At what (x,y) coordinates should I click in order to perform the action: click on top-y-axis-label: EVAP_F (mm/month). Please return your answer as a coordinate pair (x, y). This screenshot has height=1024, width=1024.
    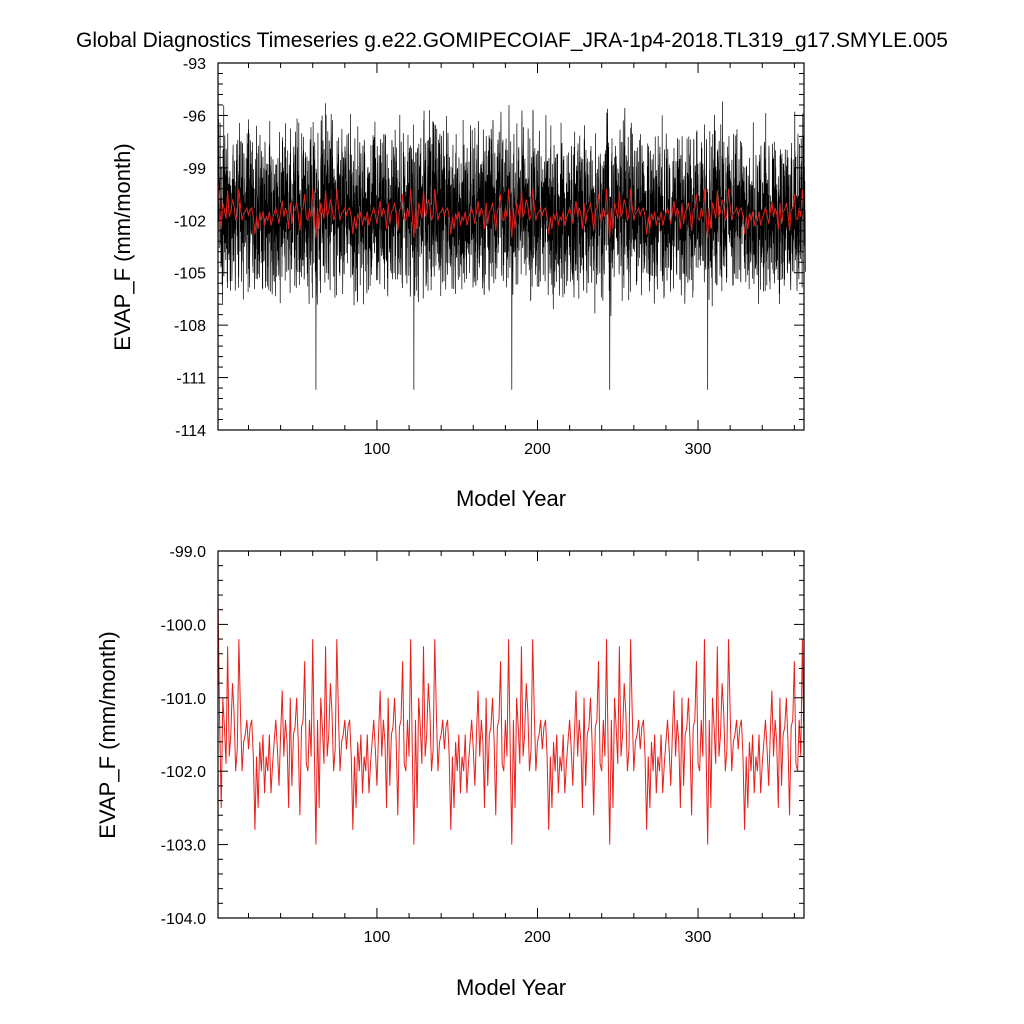
    Looking at the image, I should click on (122, 246).